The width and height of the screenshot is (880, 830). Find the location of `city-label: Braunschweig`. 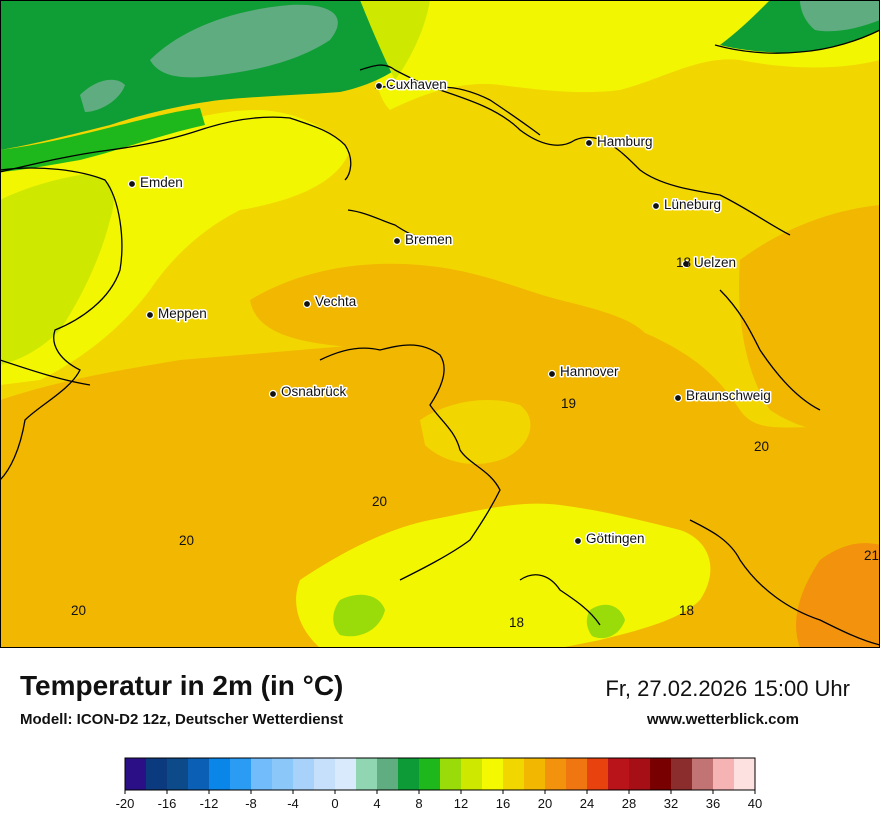

city-label: Braunschweig is located at coordinates (728, 395).